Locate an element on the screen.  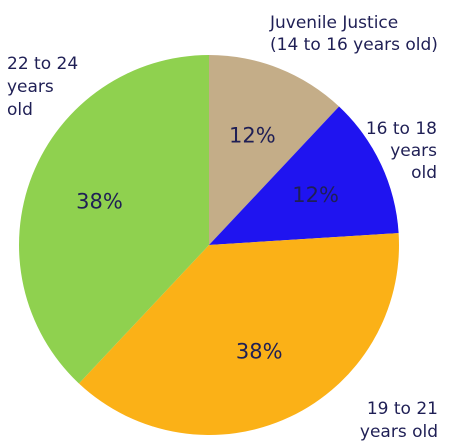
slice-category-label: 22 to 24 years old is located at coordinates (42, 87).